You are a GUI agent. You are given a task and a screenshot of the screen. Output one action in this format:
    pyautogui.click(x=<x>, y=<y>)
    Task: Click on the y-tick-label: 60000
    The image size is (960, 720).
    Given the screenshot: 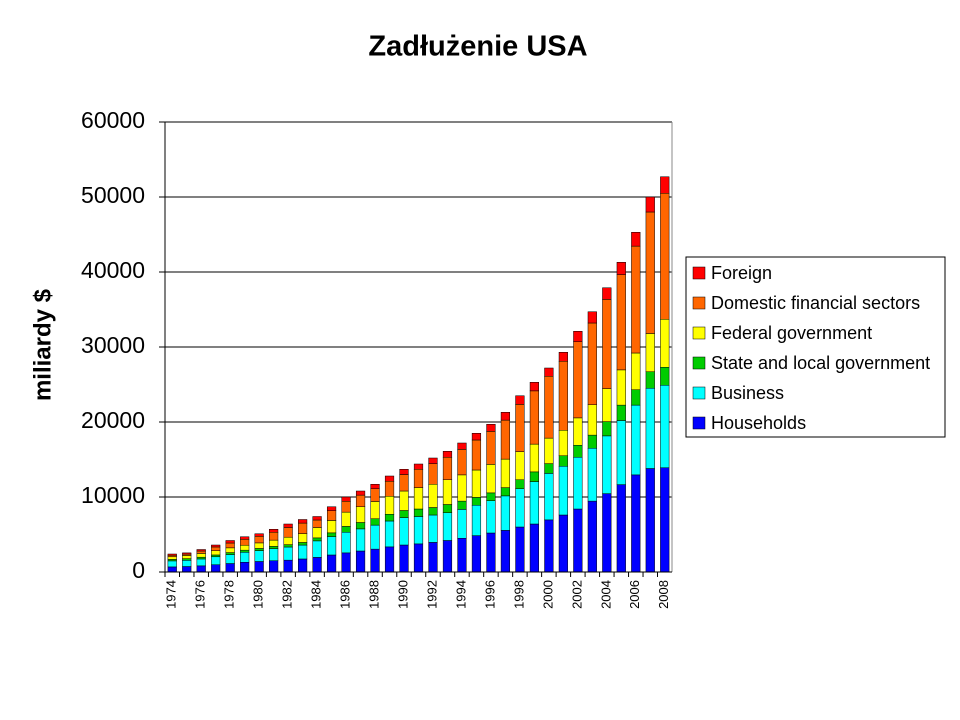 What is the action you would take?
    pyautogui.click(x=113, y=120)
    